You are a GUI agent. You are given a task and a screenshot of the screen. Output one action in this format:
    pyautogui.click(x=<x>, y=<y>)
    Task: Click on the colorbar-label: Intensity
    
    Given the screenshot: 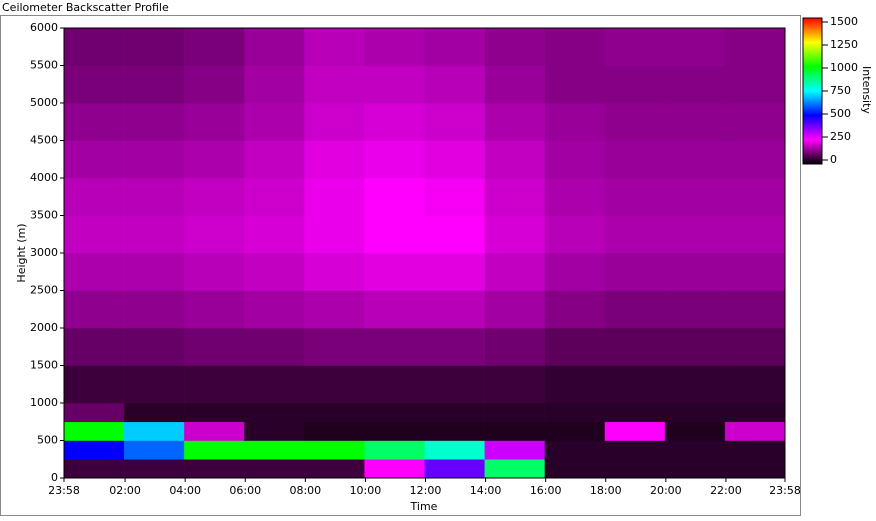 What is the action you would take?
    pyautogui.click(x=866, y=90)
    